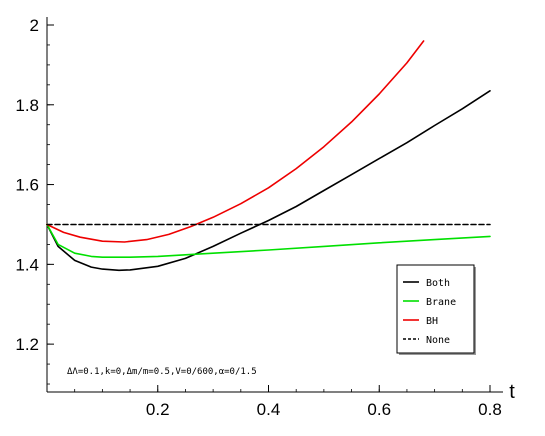  What do you see at coordinates (27, 185) in the screenshot?
I see `y-tick-label: 1.6` at bounding box center [27, 185].